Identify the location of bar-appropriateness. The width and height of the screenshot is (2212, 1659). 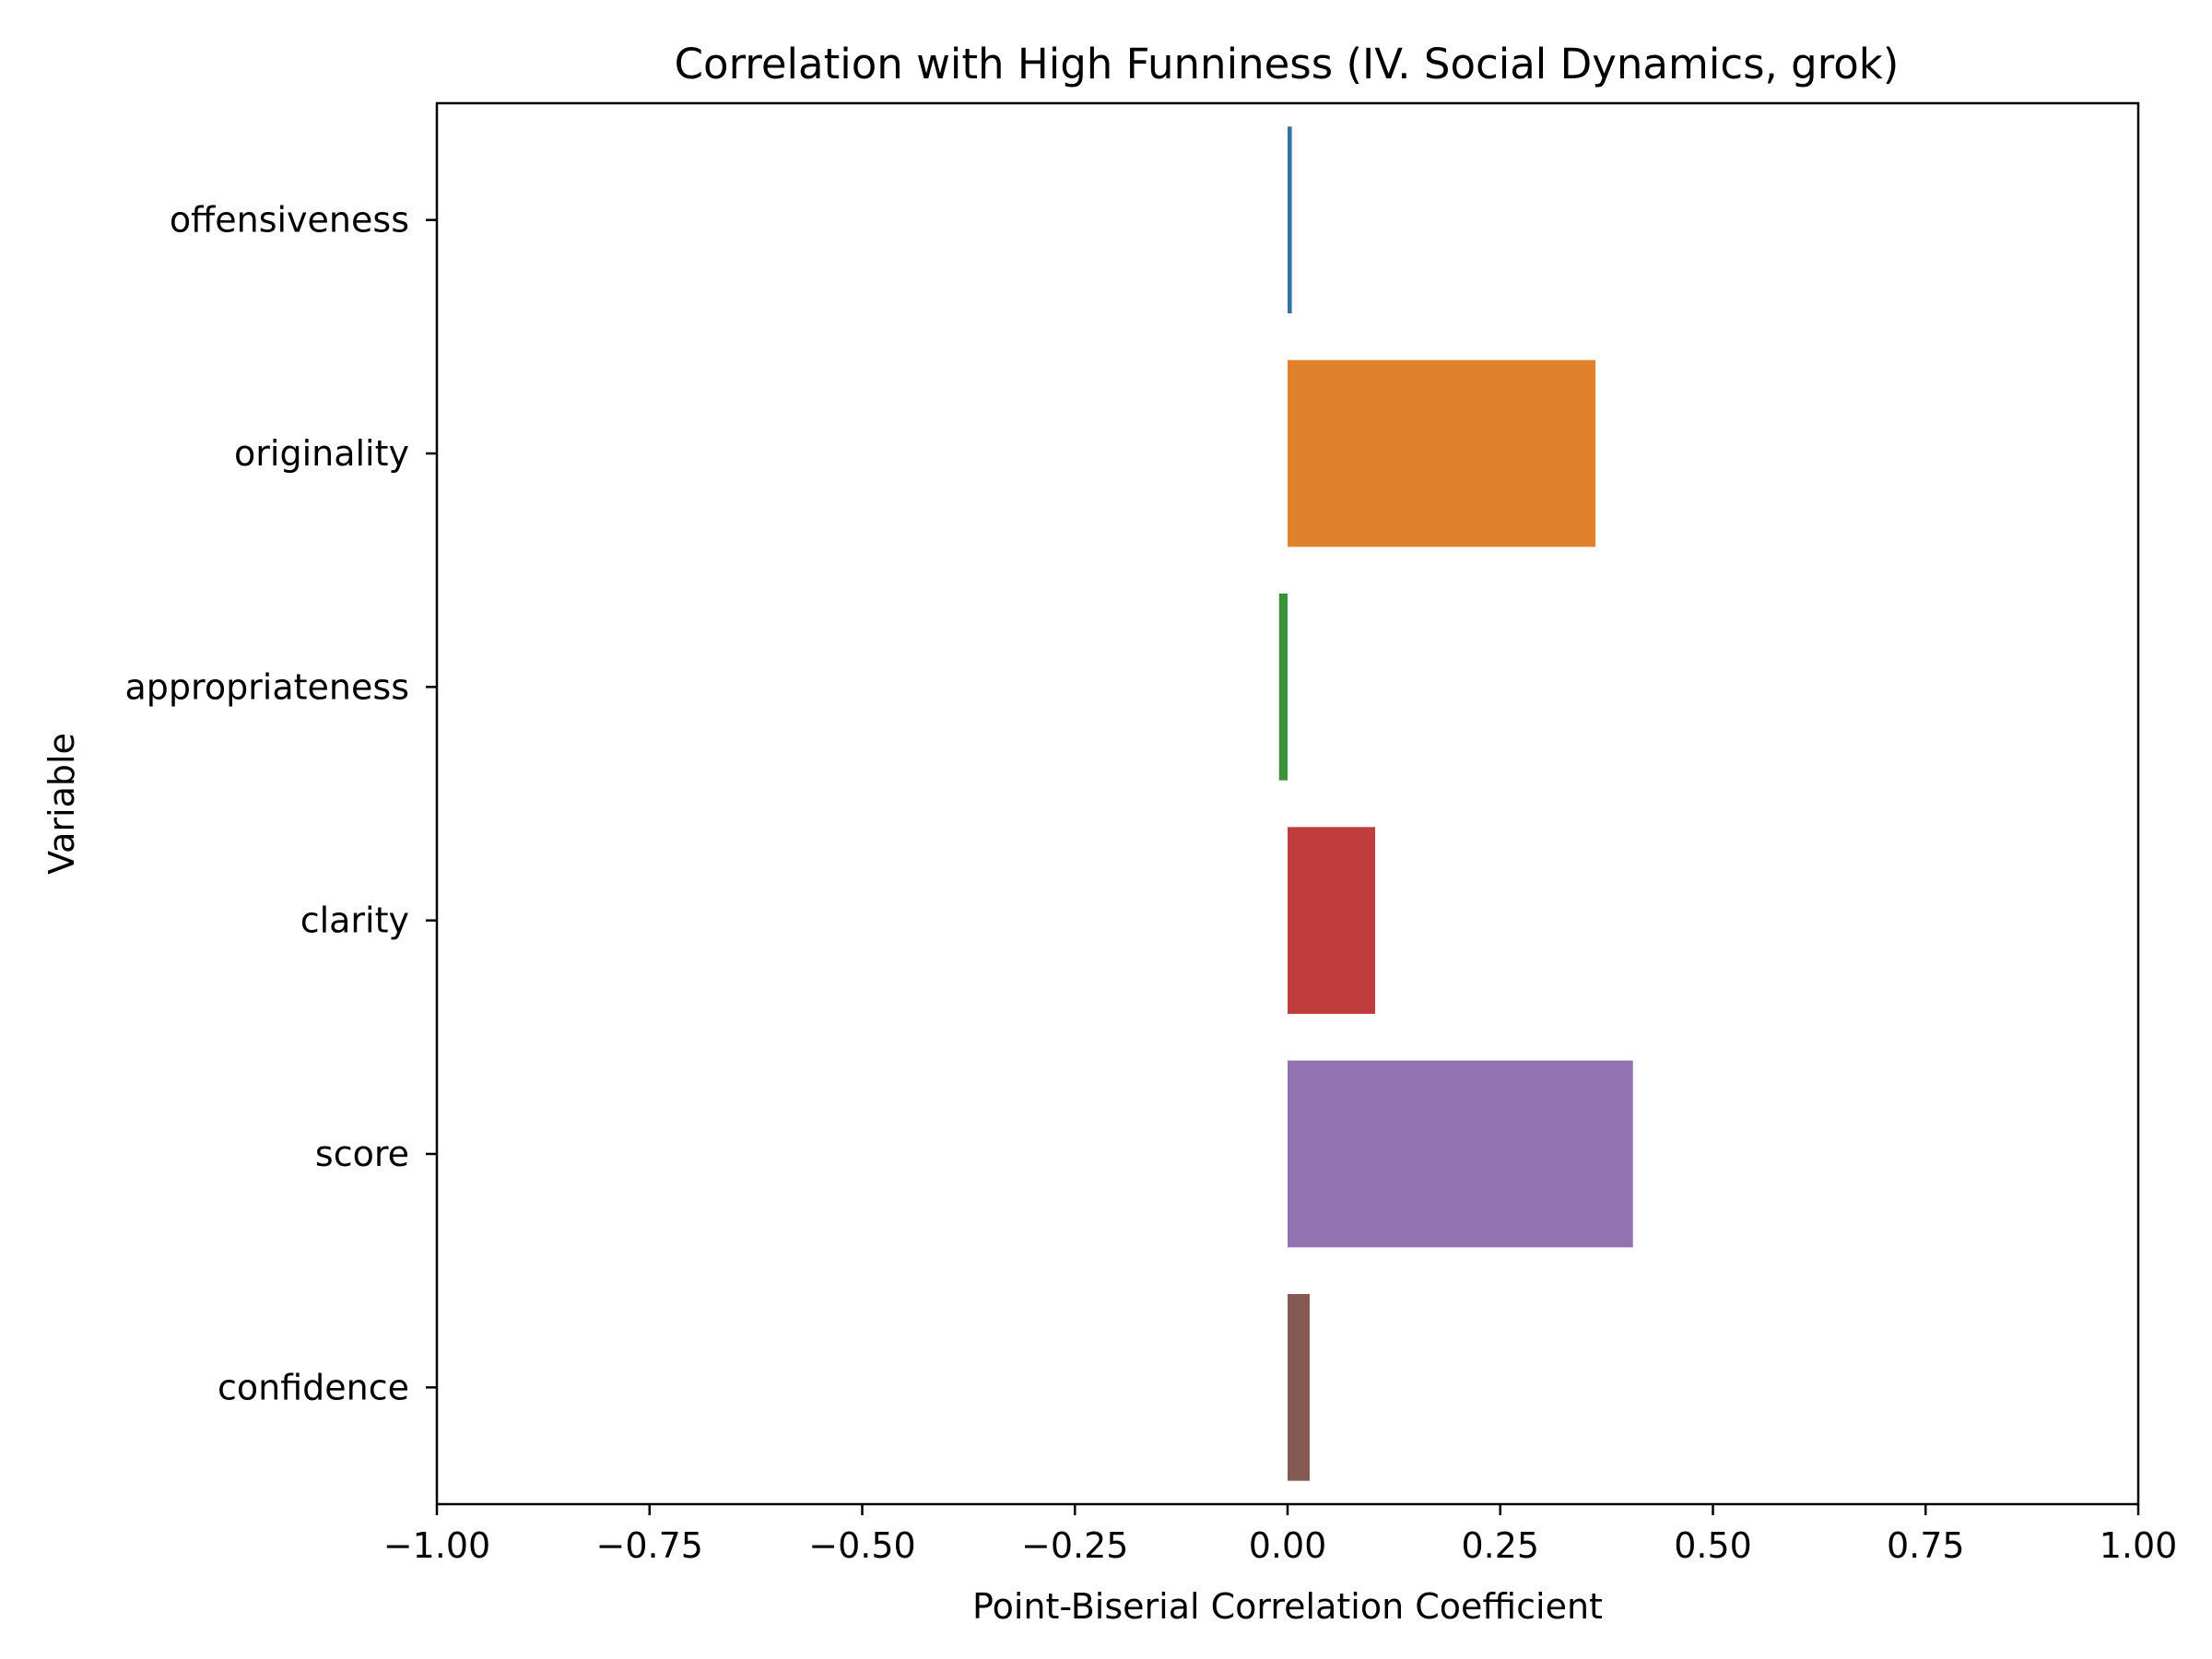
(1283, 687).